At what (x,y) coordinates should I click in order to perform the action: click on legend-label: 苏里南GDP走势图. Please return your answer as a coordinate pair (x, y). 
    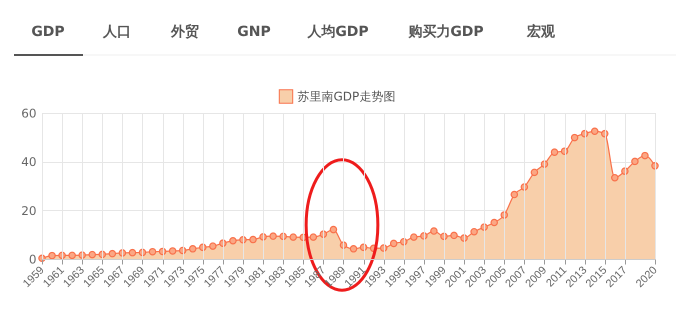
    Looking at the image, I should click on (347, 97).